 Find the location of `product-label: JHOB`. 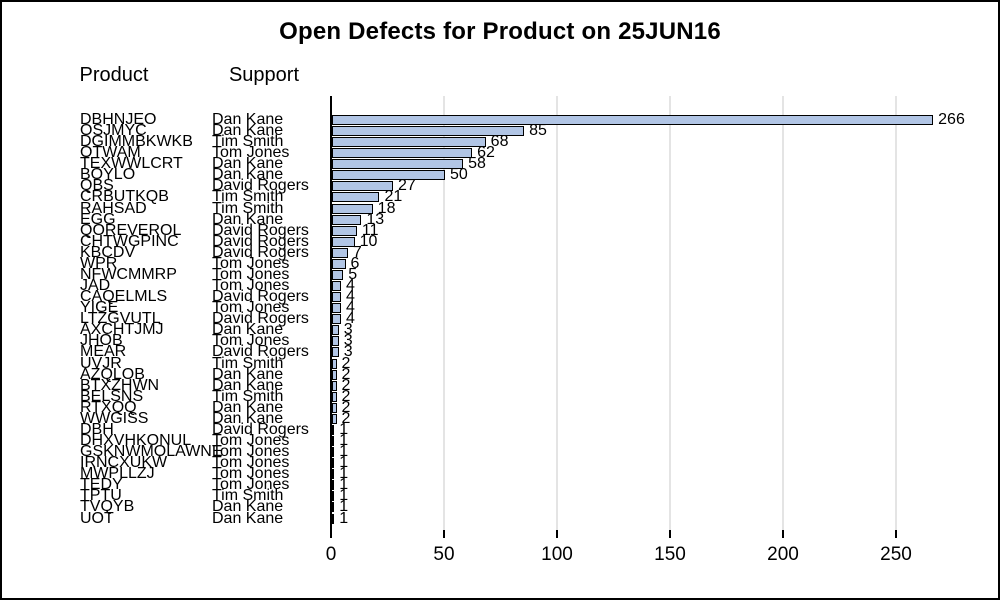

product-label: JHOB is located at coordinates (101, 341).